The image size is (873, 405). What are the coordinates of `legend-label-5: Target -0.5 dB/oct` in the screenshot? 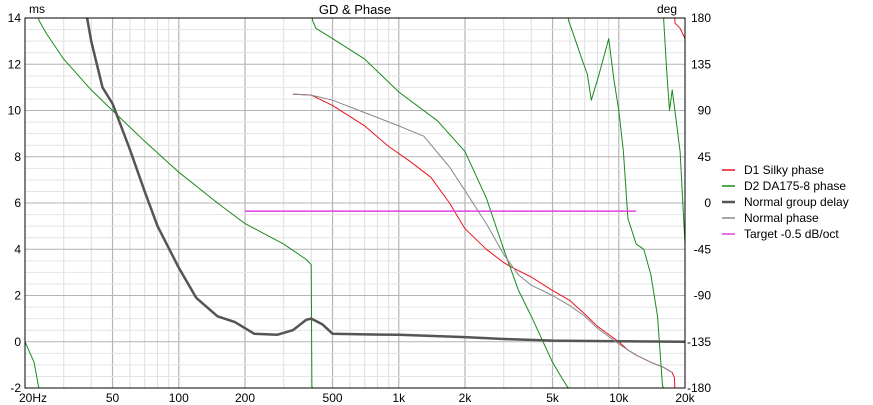 It's located at (791, 234).